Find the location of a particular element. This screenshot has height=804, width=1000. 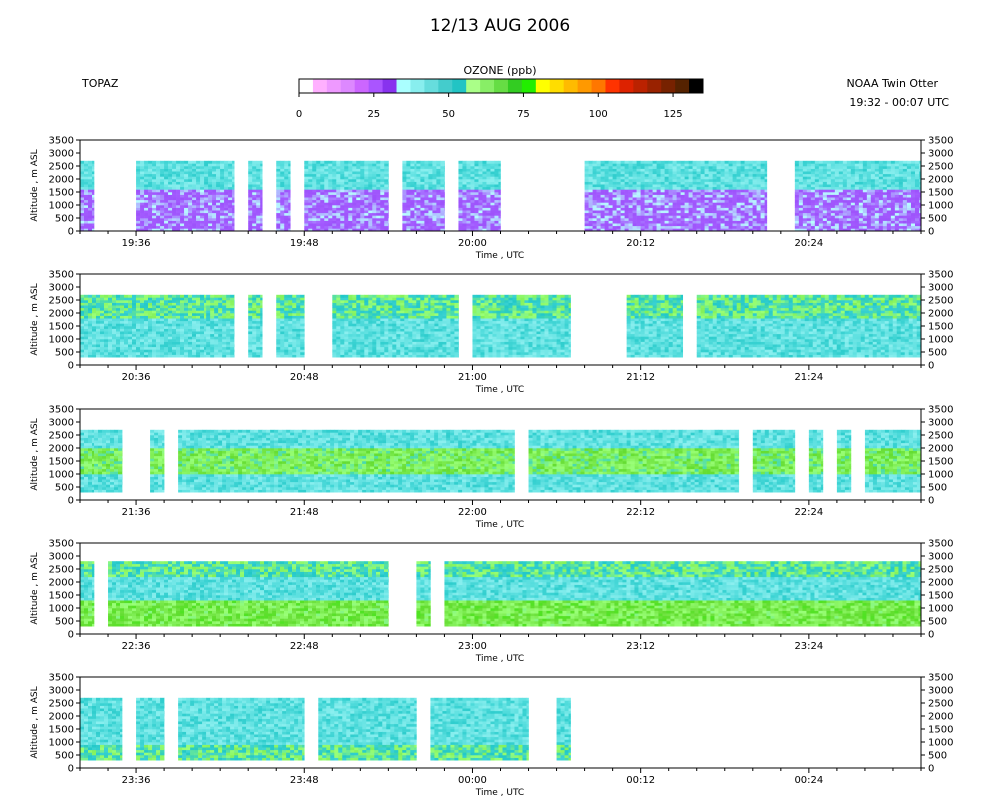

y-tick-label: 2000 is located at coordinates (61, 180).